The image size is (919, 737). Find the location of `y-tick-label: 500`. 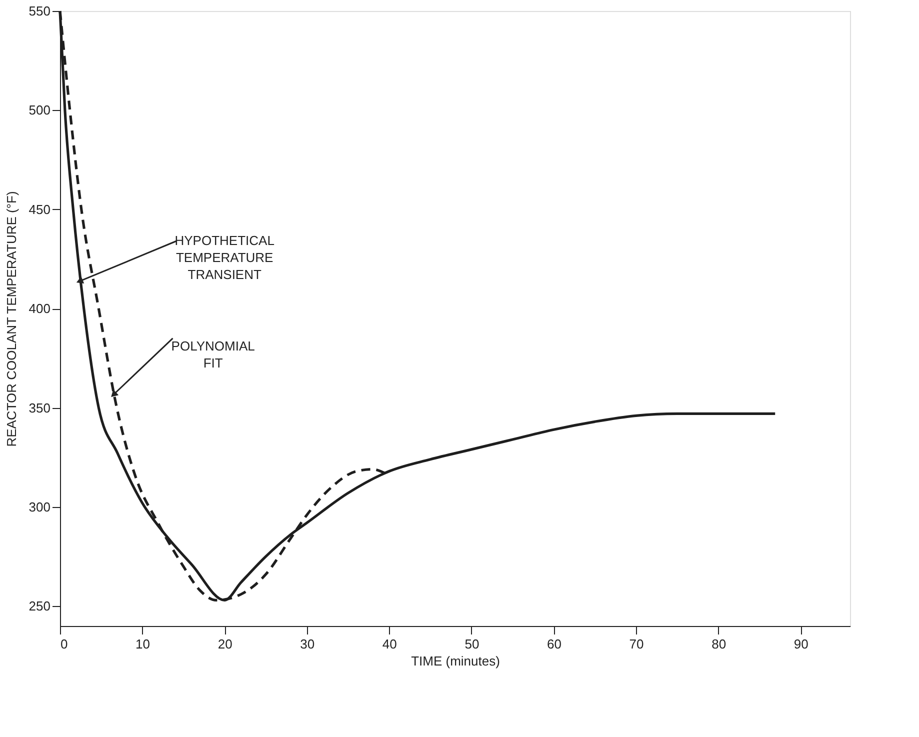

y-tick-label: 500 is located at coordinates (39, 110).